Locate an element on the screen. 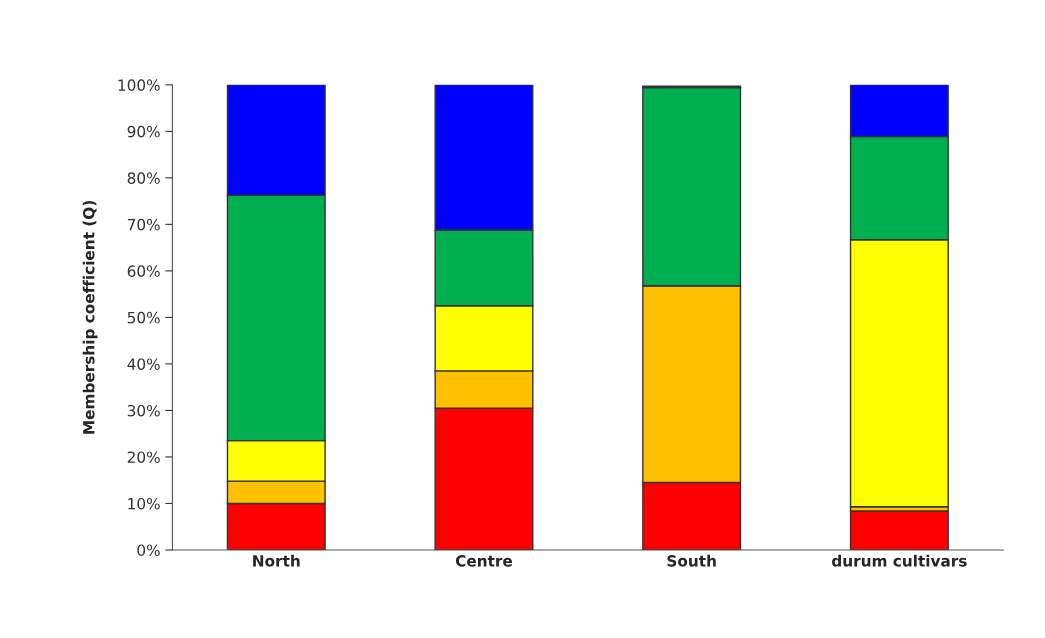 Image resolution: width=1045 pixels, height=638 pixels. x-tick-label: durum cultivars is located at coordinates (899, 560).